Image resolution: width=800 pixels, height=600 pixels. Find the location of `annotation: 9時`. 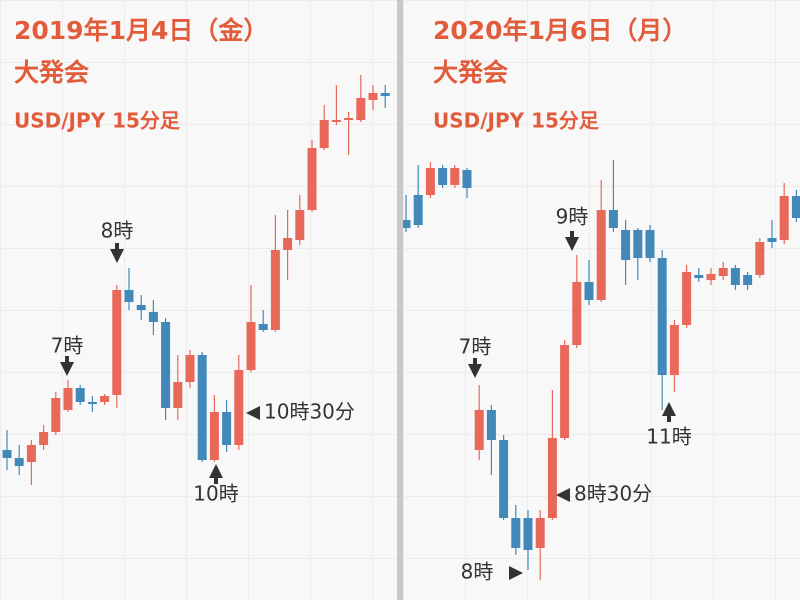

annotation: 9時 is located at coordinates (572, 217).